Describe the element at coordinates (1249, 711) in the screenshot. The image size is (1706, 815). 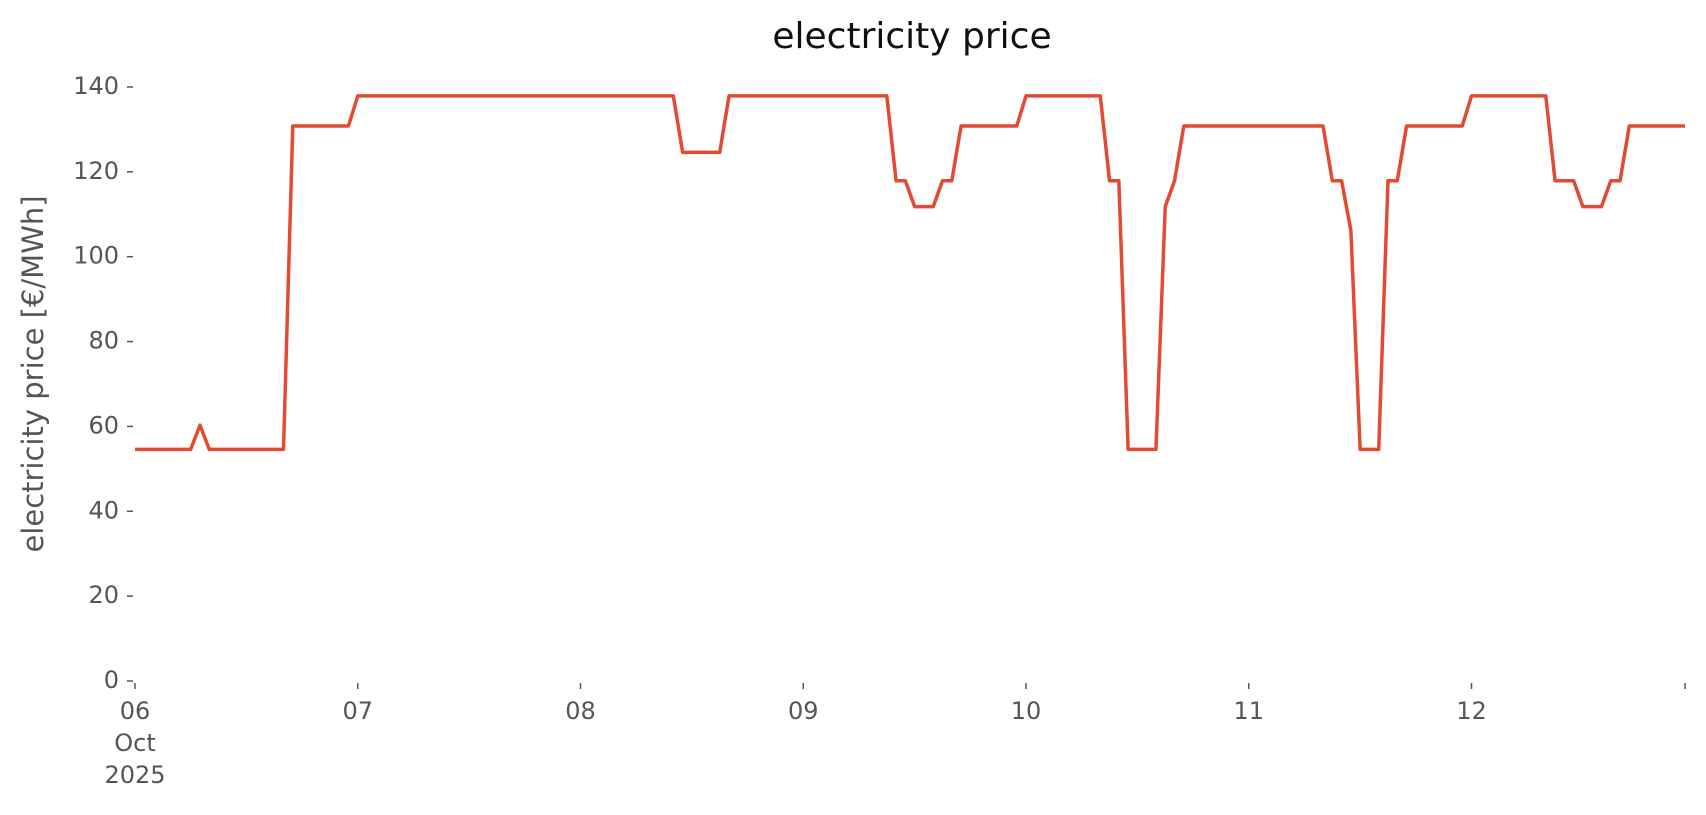
I see `x-tick-label: 11` at that location.